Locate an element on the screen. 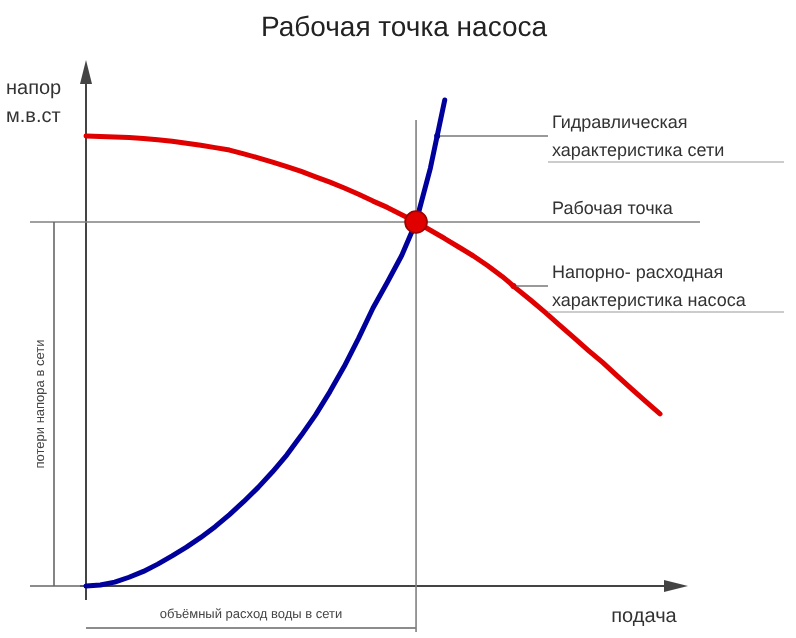 The height and width of the screenshot is (638, 796). text: Гидравлическая характеристика сети is located at coordinates (638, 136).